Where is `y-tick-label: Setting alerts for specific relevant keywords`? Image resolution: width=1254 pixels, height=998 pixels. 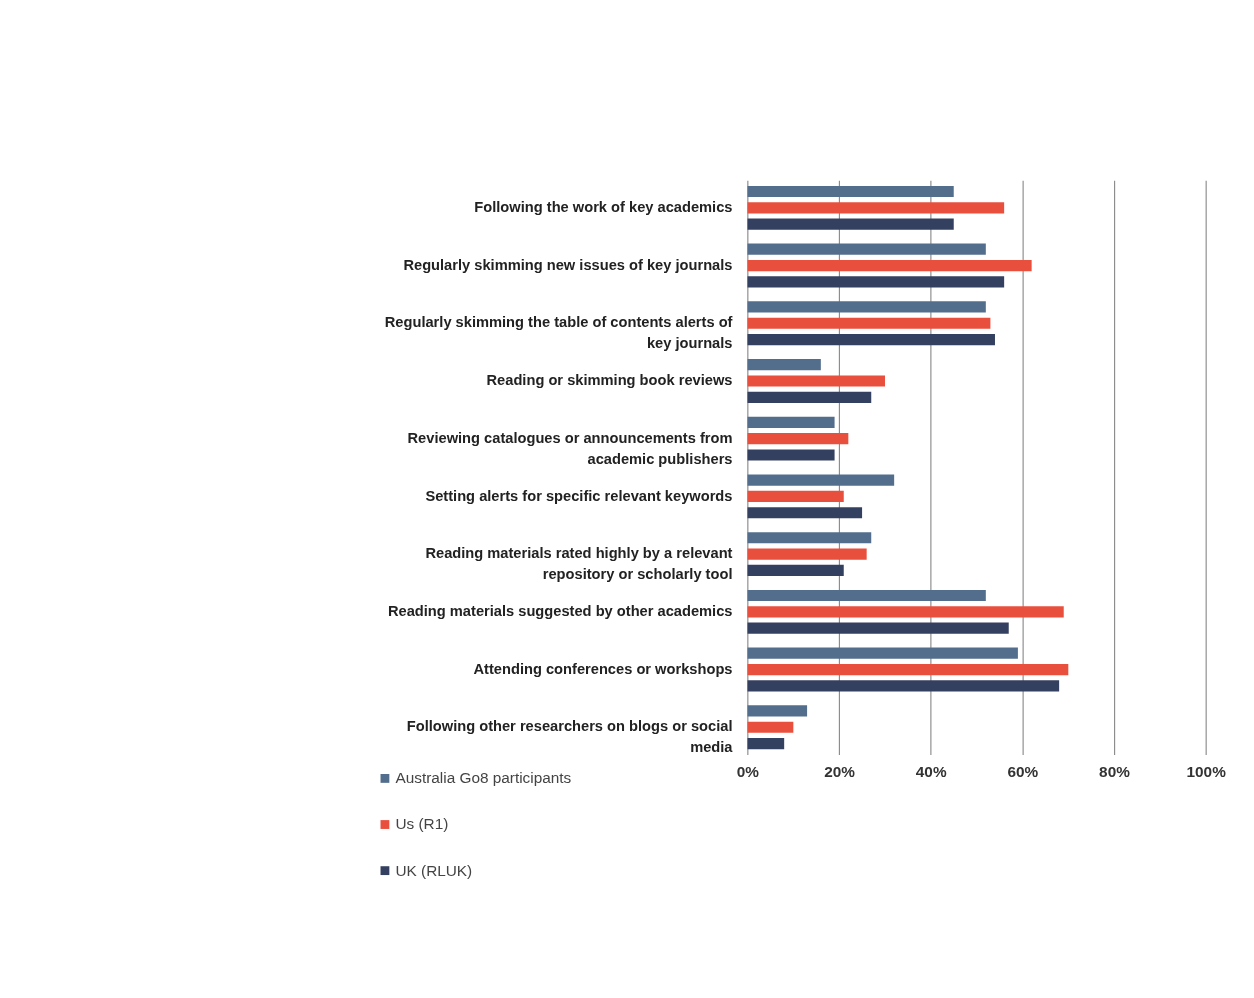
y-tick-label: Setting alerts for specific relevant keywords is located at coordinates (579, 495).